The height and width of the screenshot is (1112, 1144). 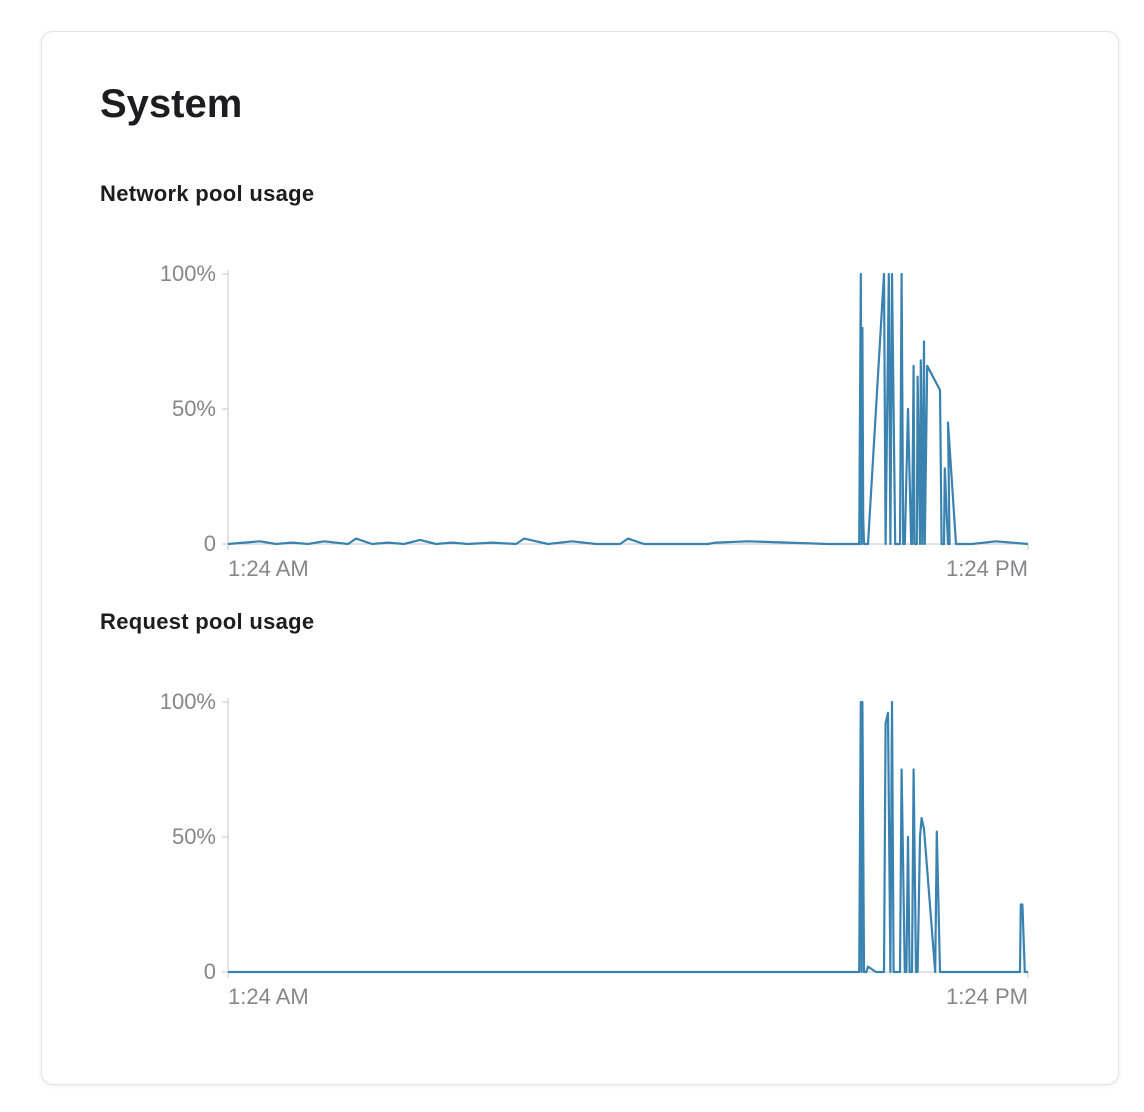 I want to click on card-title: System, so click(x=171, y=104).